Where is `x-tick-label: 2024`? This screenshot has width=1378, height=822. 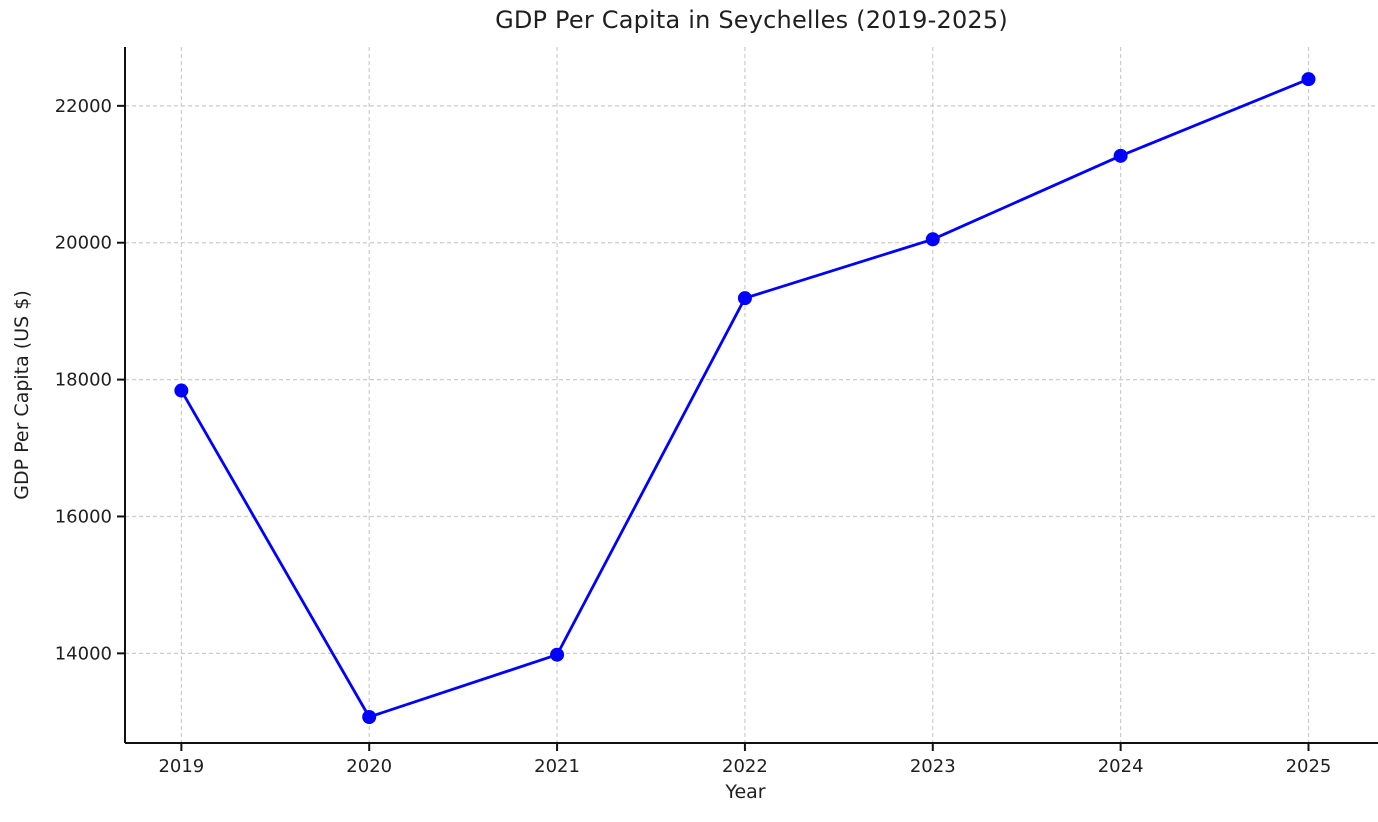 x-tick-label: 2024 is located at coordinates (1121, 766).